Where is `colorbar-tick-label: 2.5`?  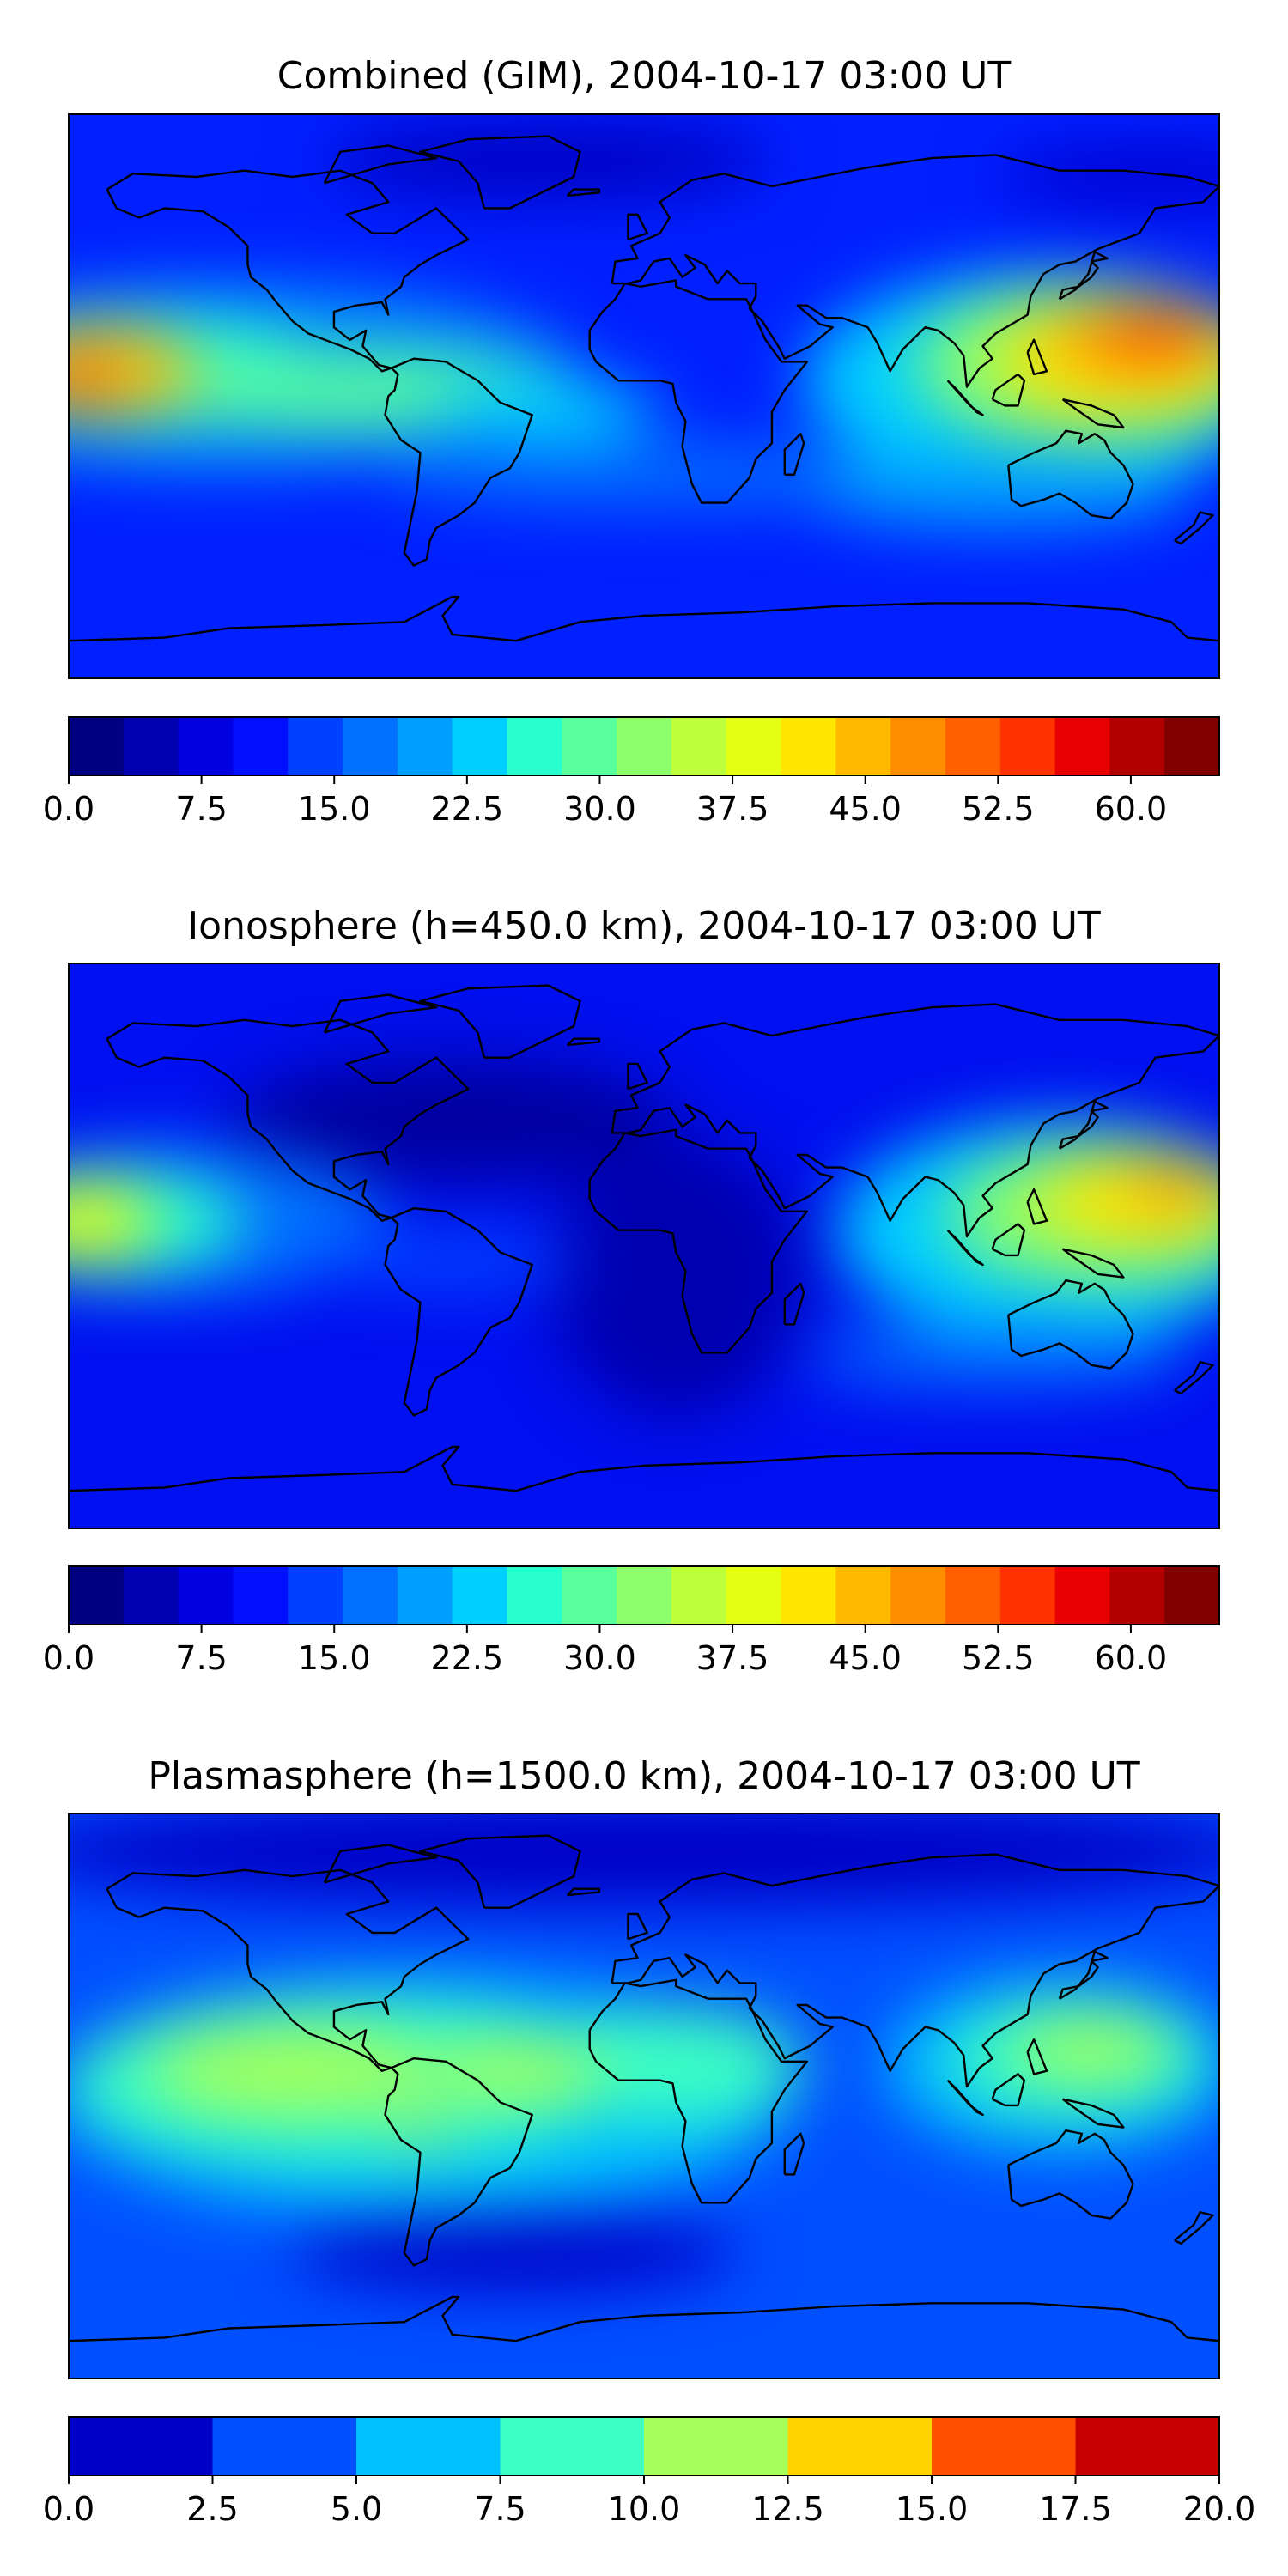
colorbar-tick-label: 2.5 is located at coordinates (212, 2509).